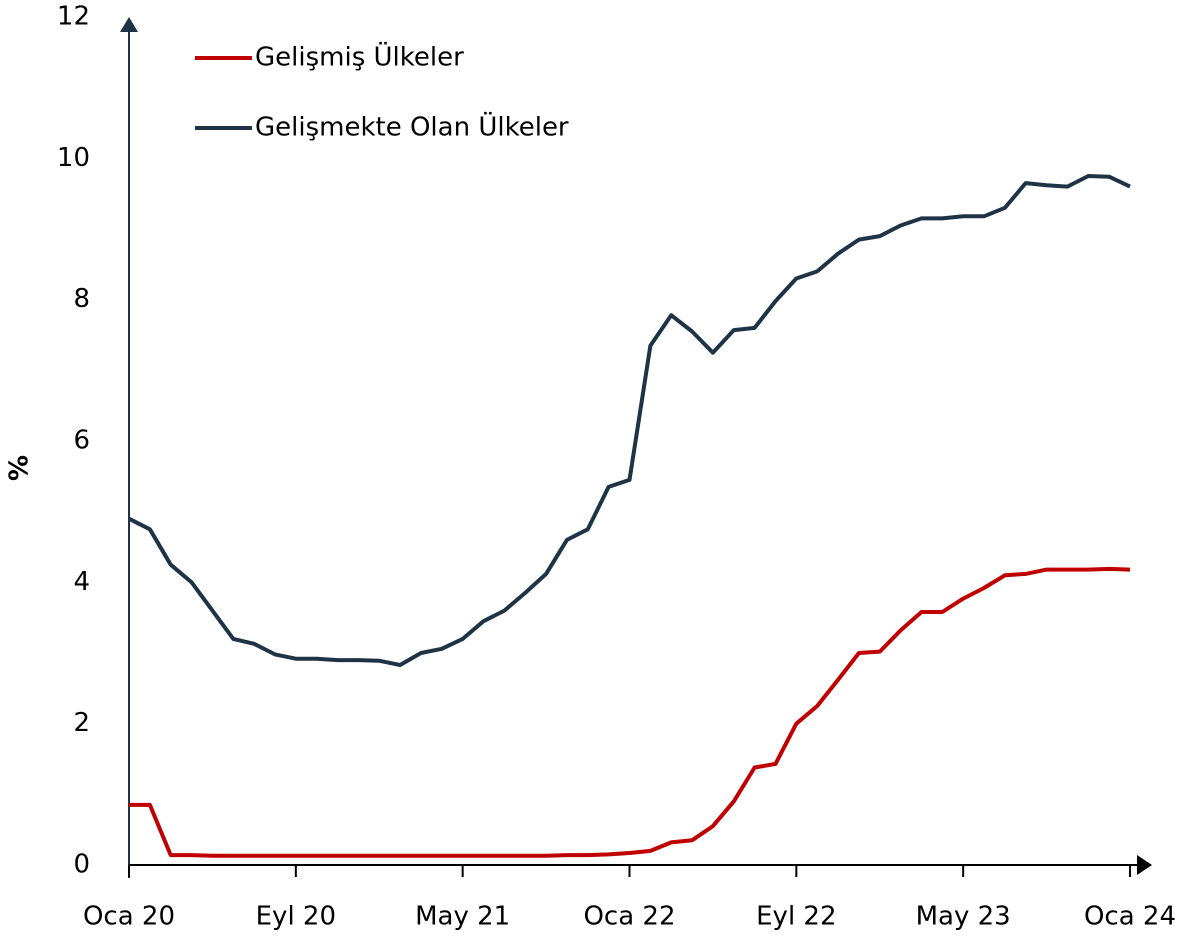 The height and width of the screenshot is (948, 1201). What do you see at coordinates (81, 865) in the screenshot?
I see `y-tick-label: 0` at bounding box center [81, 865].